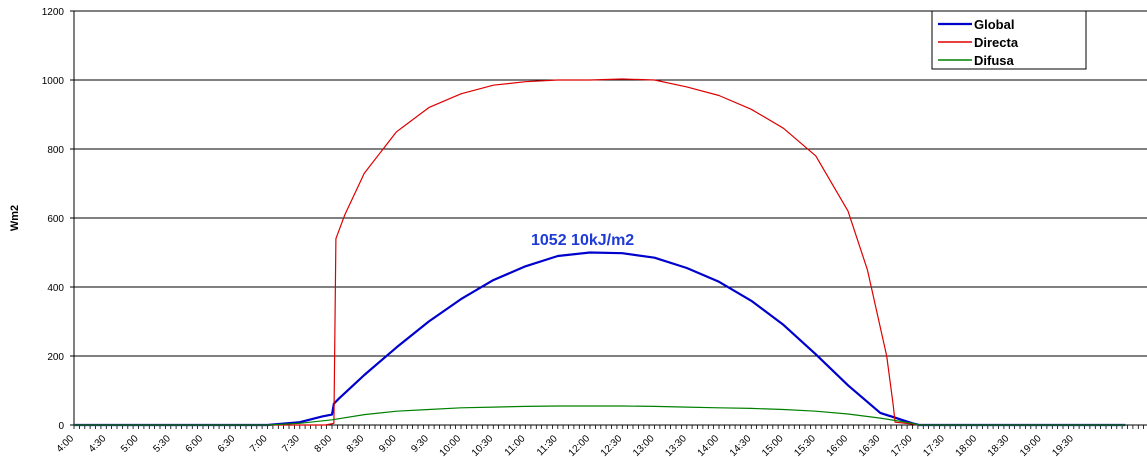 Image resolution: width=1147 pixels, height=457 pixels. Describe the element at coordinates (709, 445) in the screenshot. I see `x-tick-label: 14:00` at that location.